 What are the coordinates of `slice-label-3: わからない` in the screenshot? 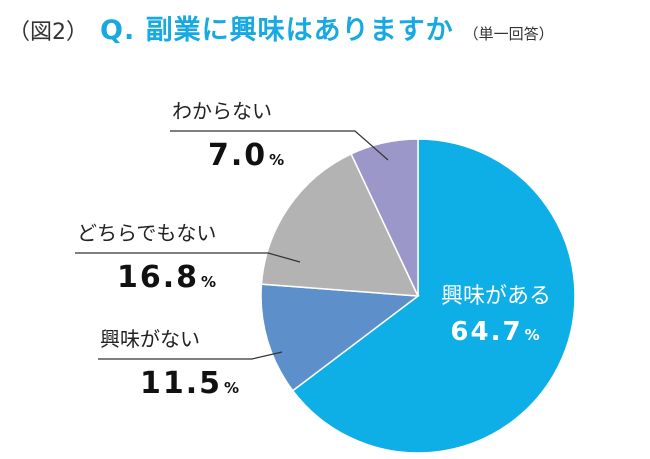 It's located at (222, 111).